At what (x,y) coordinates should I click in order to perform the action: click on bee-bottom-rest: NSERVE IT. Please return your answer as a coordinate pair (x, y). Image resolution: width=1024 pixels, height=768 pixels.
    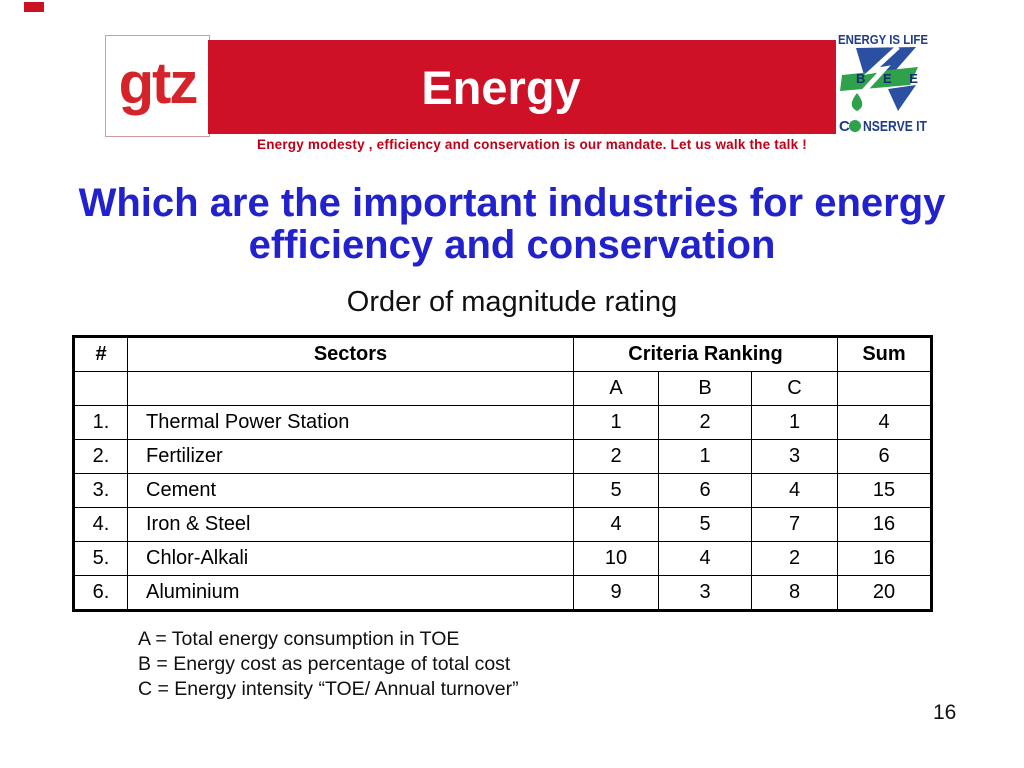
    Looking at the image, I should click on (895, 126).